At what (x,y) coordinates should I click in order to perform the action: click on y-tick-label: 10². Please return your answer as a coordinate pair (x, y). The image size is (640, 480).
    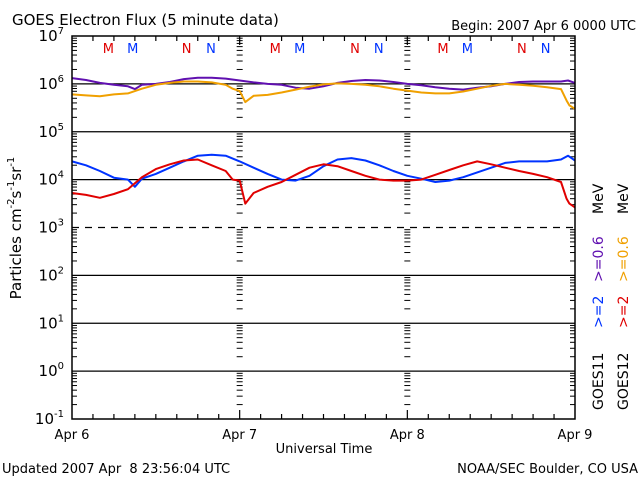
    Looking at the image, I should click on (51, 274).